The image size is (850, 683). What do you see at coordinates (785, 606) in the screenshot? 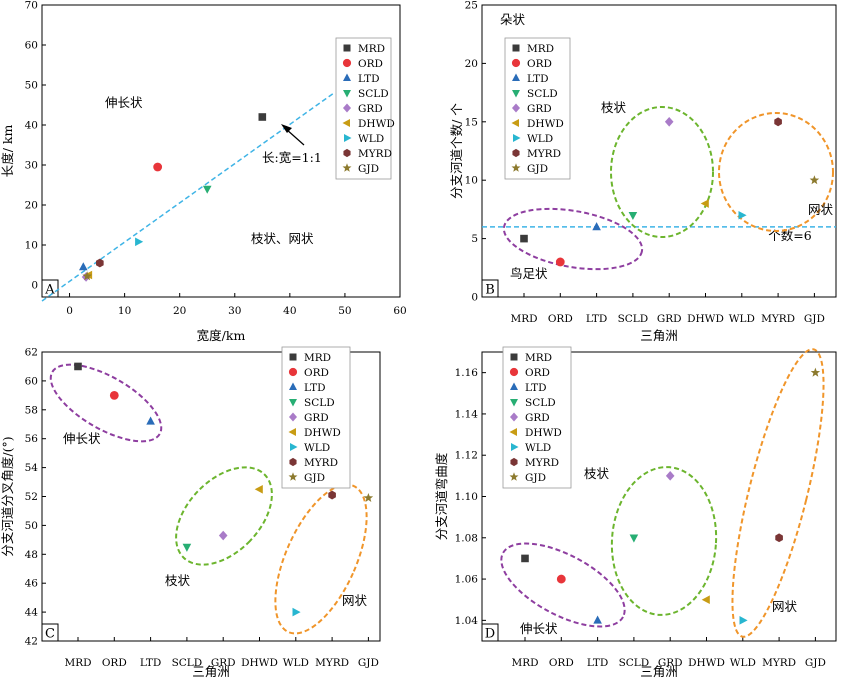
I see `annotation-net: 网状` at bounding box center [785, 606].